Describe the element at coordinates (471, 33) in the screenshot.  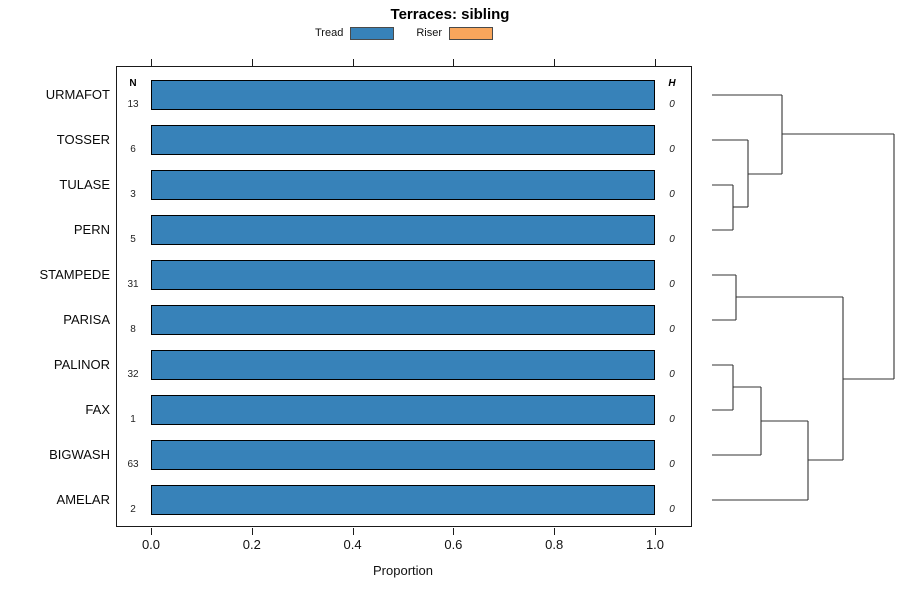
I see `legend-swatch-riser` at that location.